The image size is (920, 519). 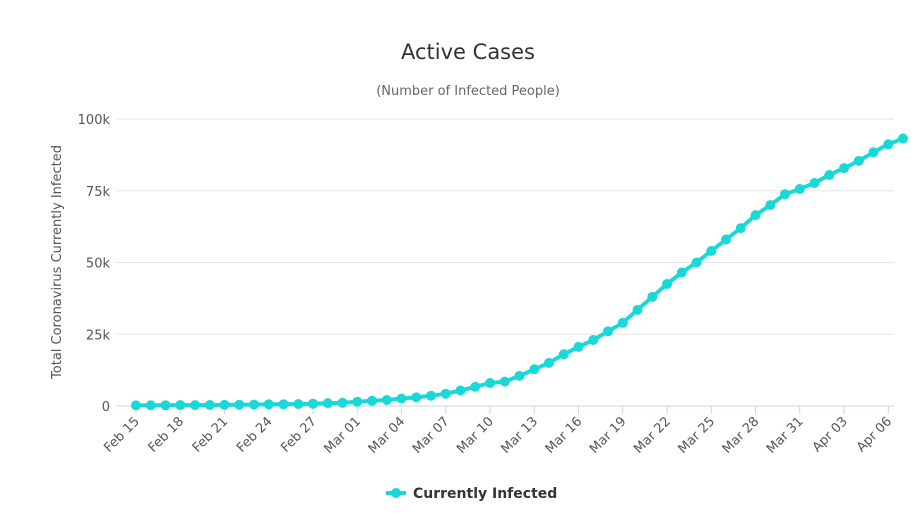 I want to click on x-tick-label: Mar 19, so click(x=608, y=435).